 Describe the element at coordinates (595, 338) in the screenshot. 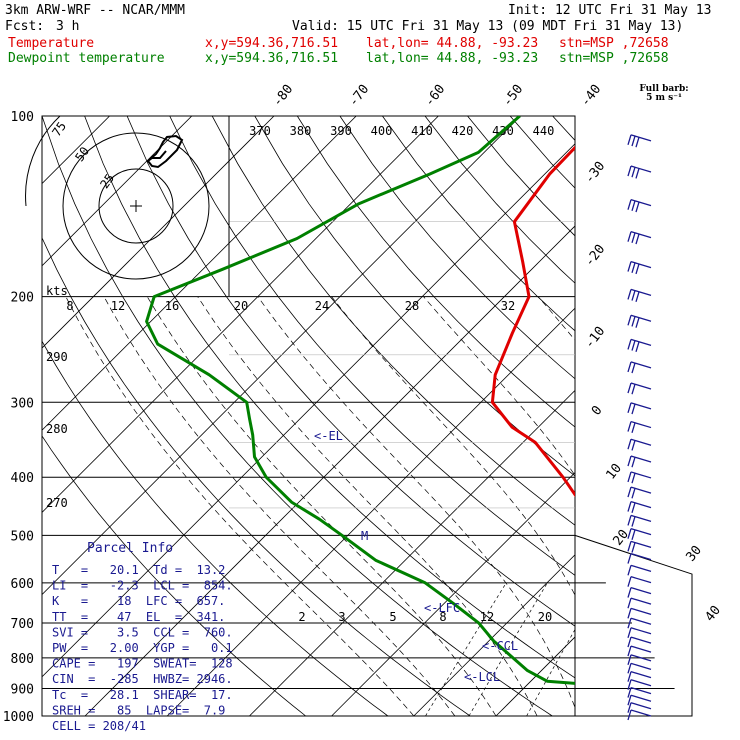

I see `isotherm-label-right: -10` at that location.